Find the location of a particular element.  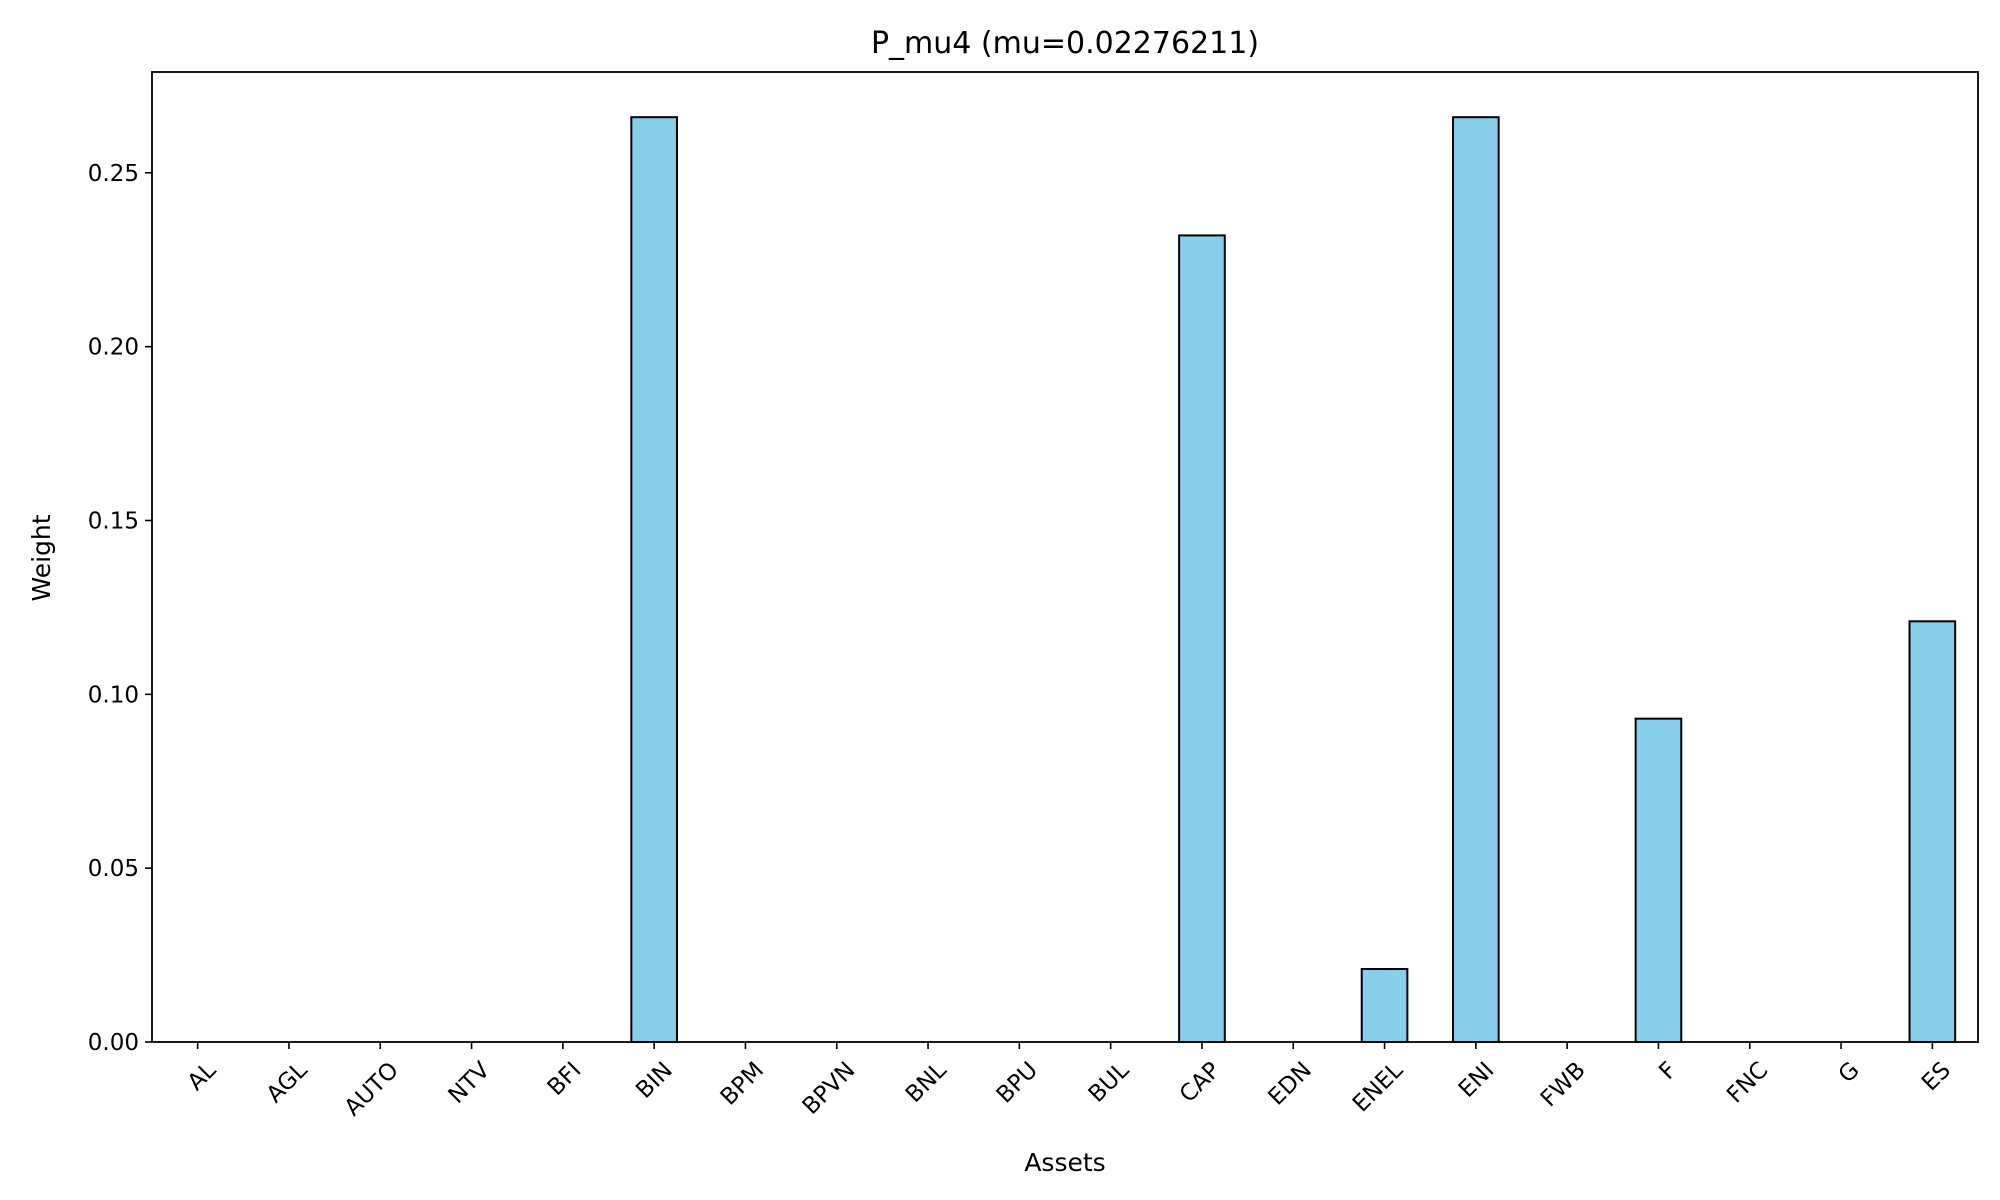

x-tick-label-fnc: FNC is located at coordinates (1747, 1082).